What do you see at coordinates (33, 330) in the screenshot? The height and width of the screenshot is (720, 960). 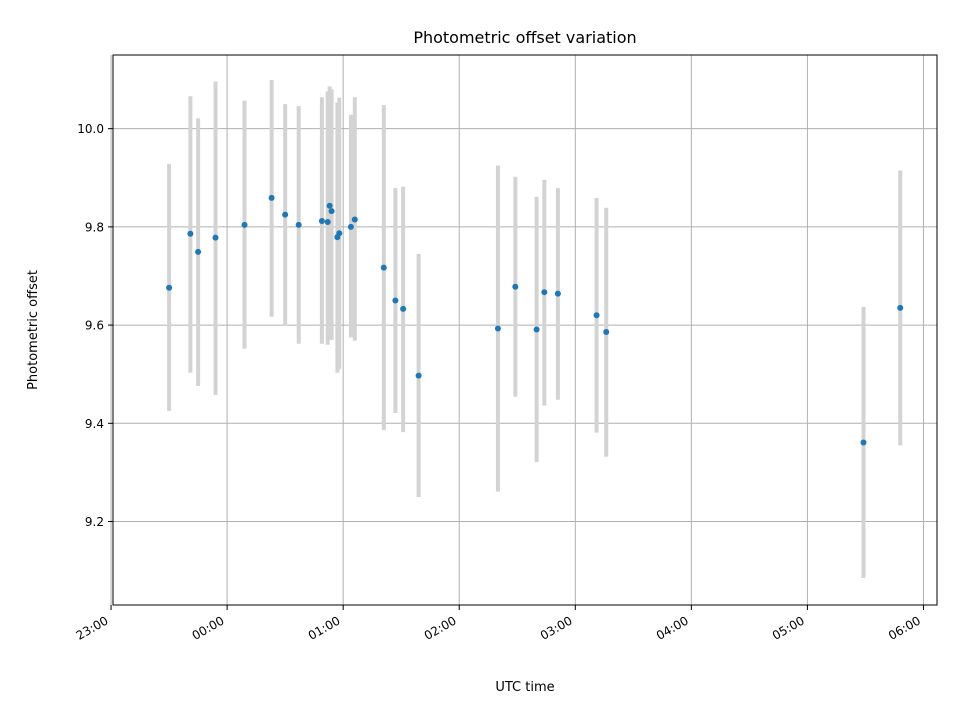 I see `y-axis-label: Photometric offset` at bounding box center [33, 330].